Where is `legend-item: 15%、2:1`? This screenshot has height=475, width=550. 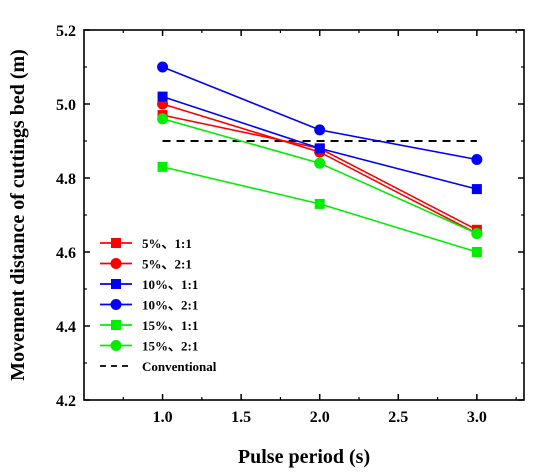 legend-item: 15%、2:1 is located at coordinates (149, 346).